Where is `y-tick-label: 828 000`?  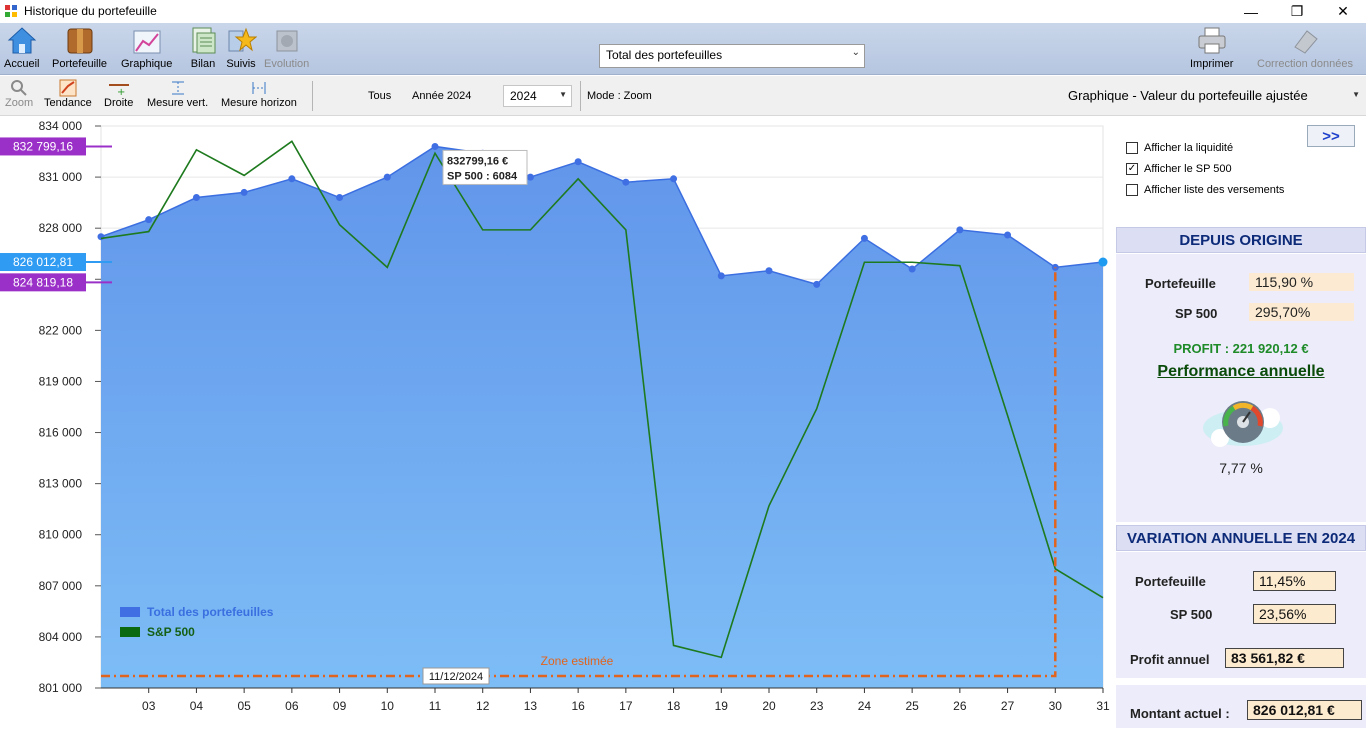 y-tick-label: 828 000 is located at coordinates (61, 228).